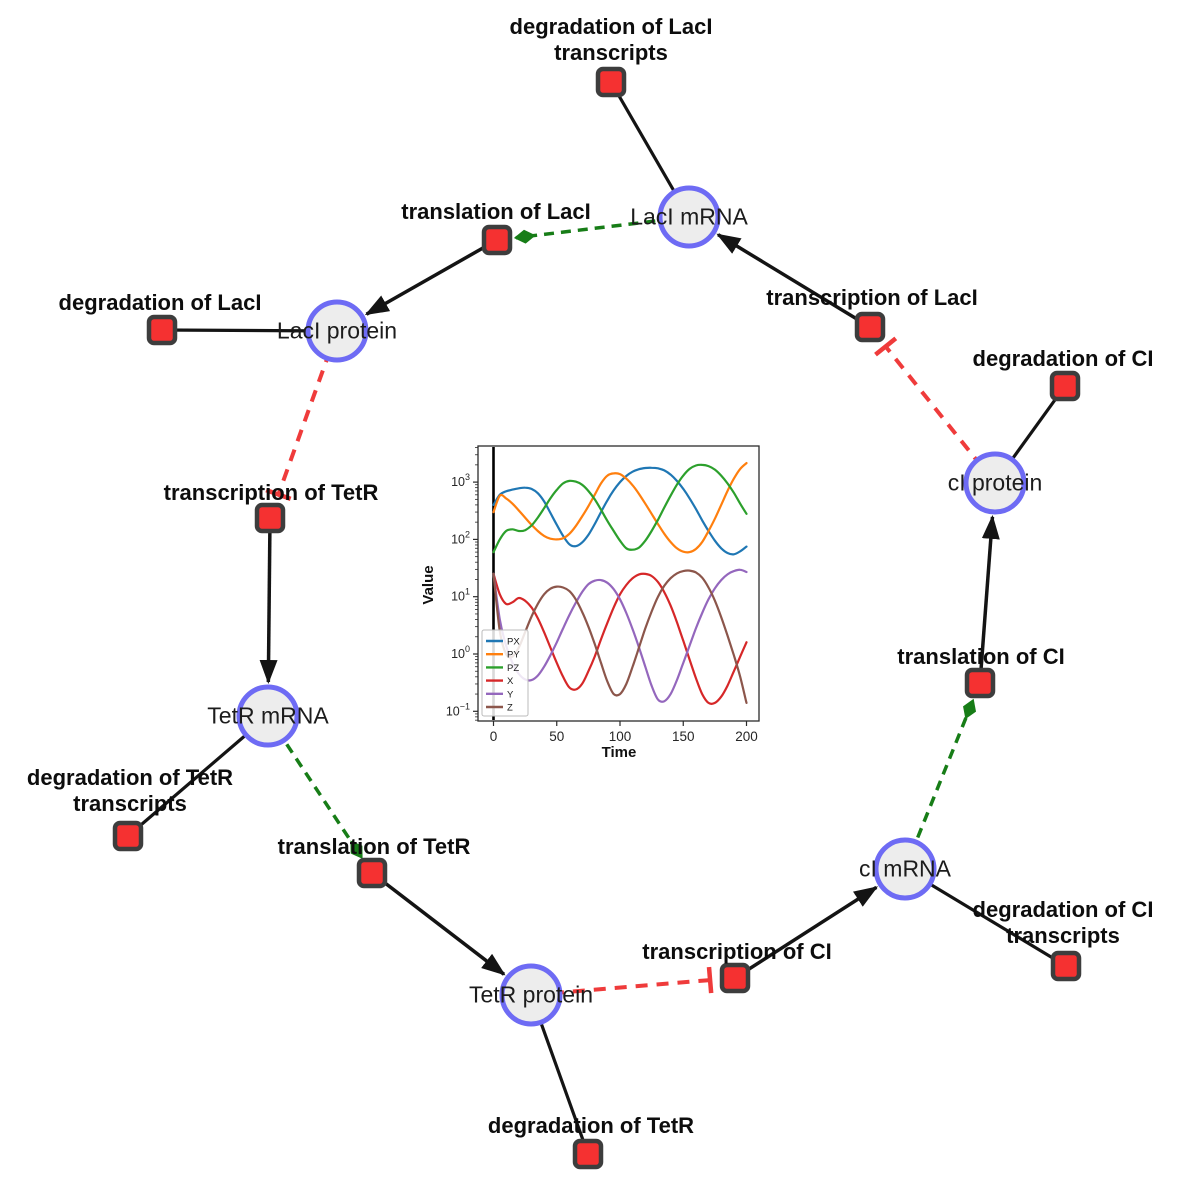 The width and height of the screenshot is (1189, 1200). Describe the element at coordinates (268, 716) in the screenshot. I see `species-node-tetR_mRNA` at that location.